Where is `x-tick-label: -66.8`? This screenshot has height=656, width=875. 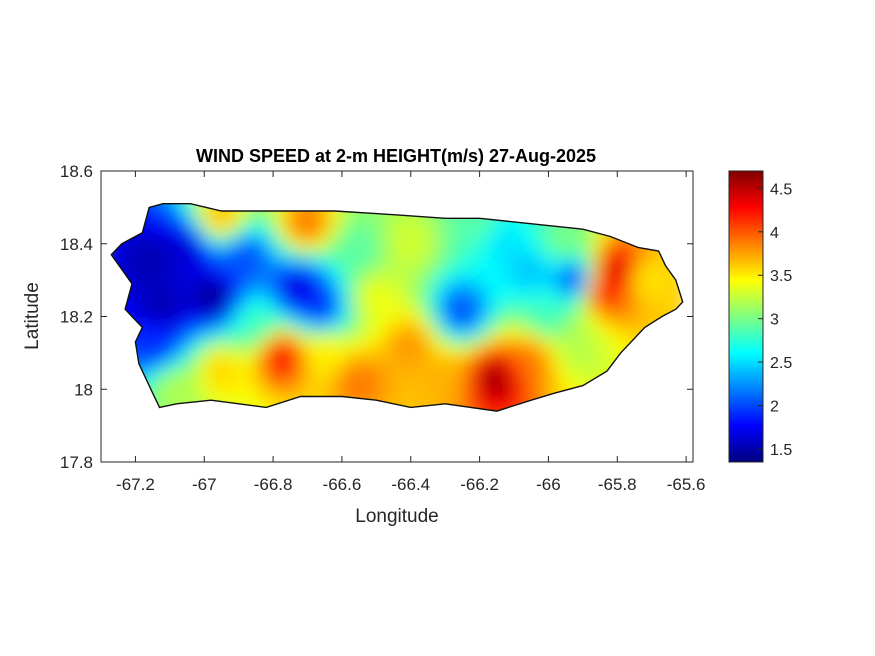 x-tick-label: -66.8 is located at coordinates (273, 484).